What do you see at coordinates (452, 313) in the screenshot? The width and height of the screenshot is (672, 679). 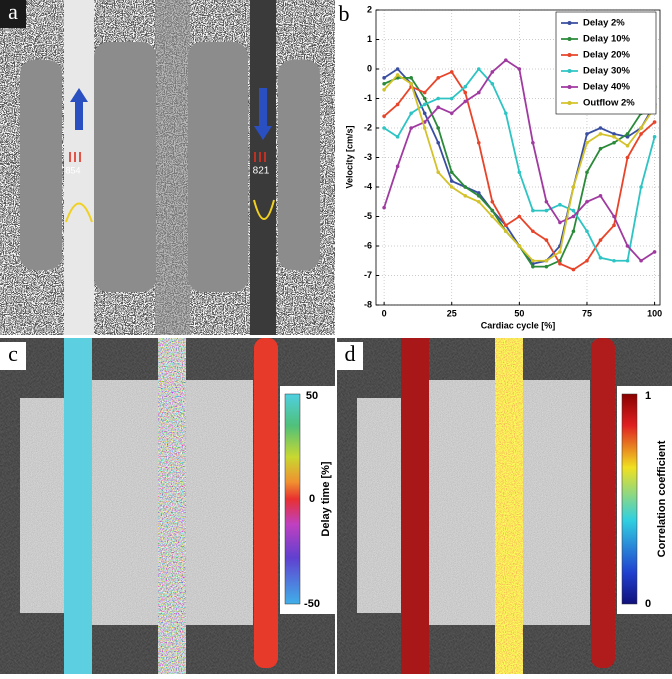 I see `x-tick-label: 25` at bounding box center [452, 313].